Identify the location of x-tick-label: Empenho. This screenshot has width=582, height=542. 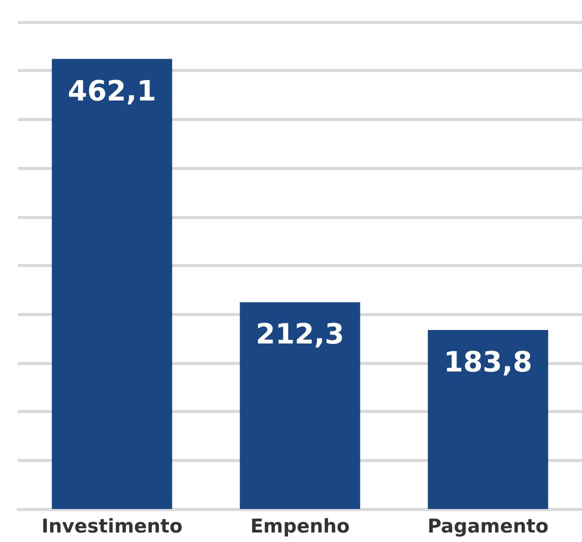
(300, 527).